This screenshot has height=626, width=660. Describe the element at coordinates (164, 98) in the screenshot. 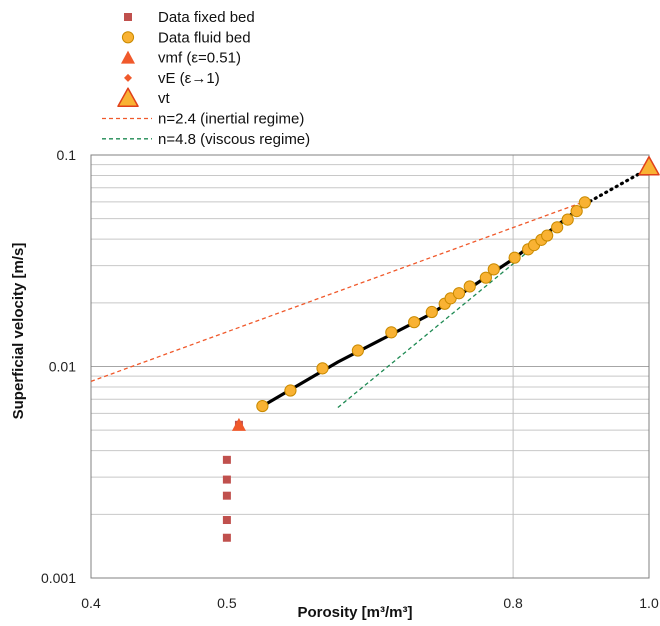

I see `legend-label: vt` at that location.